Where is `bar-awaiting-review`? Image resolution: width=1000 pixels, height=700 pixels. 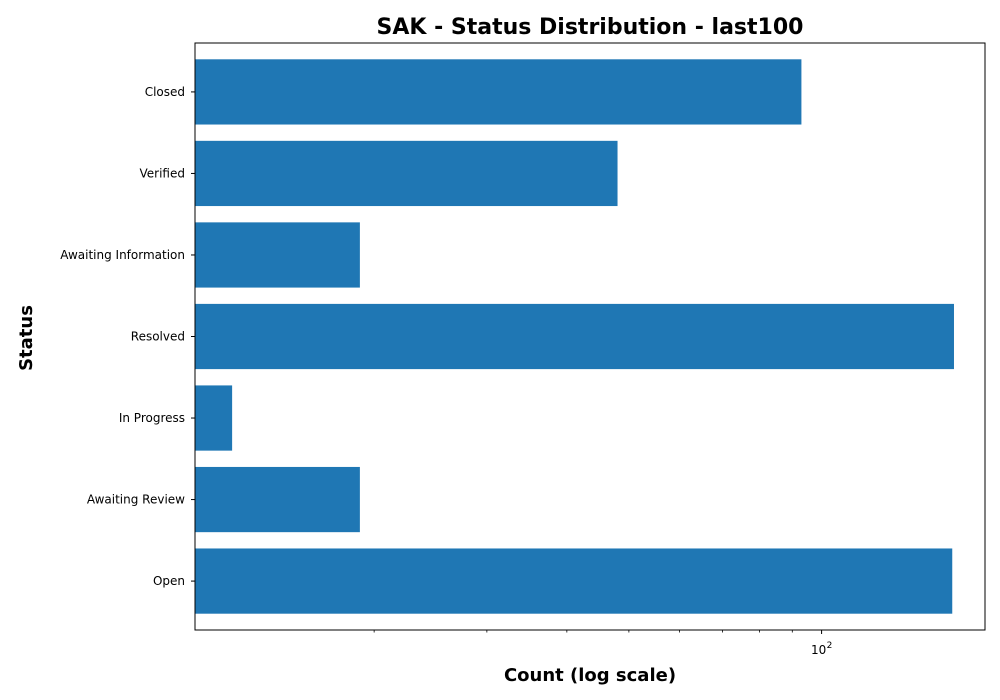
bar-awaiting-review is located at coordinates (277, 499).